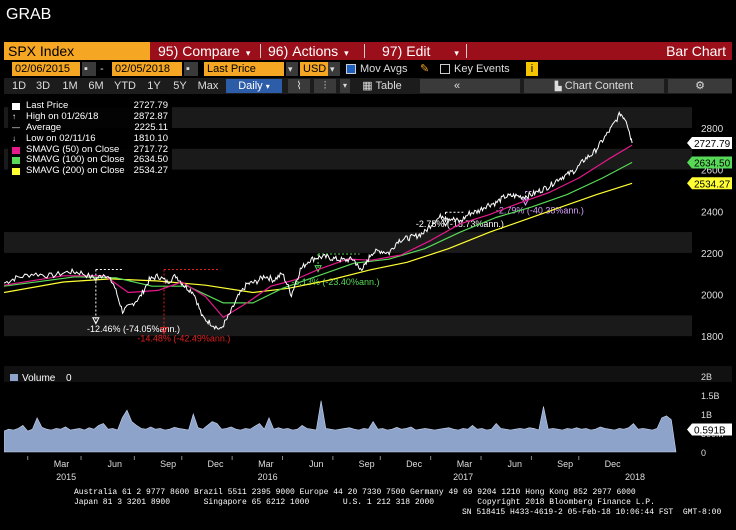 The width and height of the screenshot is (736, 530). I want to click on drawdown-annotation: -12.46% (-74.05%ann.), so click(133, 301).